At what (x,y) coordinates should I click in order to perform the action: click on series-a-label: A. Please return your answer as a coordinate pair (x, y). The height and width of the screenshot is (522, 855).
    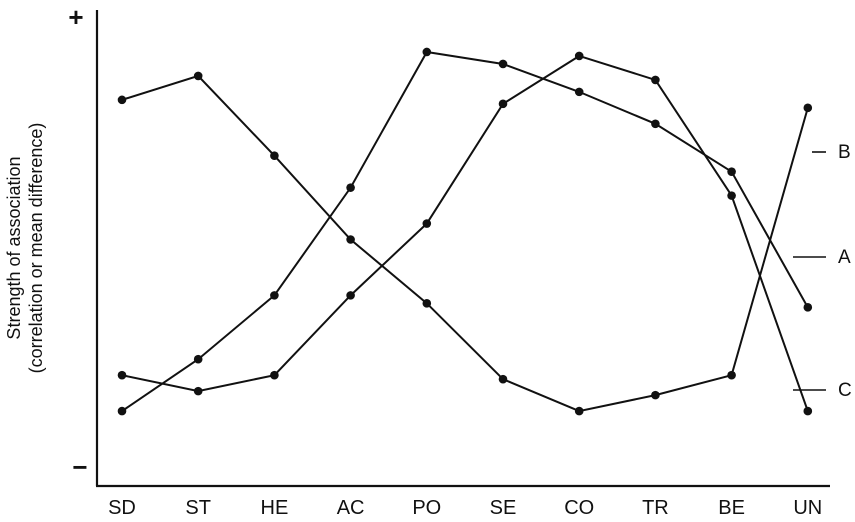
    Looking at the image, I should click on (844, 257).